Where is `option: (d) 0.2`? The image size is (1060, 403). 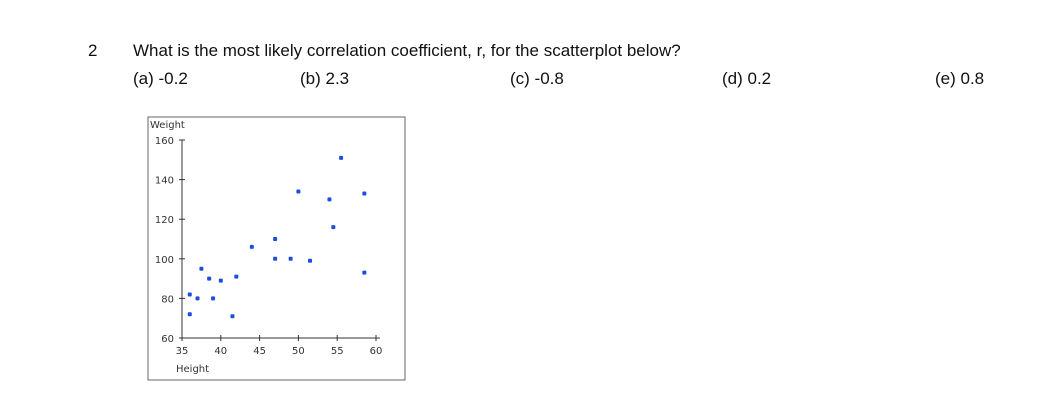 option: (d) 0.2 is located at coordinates (746, 78).